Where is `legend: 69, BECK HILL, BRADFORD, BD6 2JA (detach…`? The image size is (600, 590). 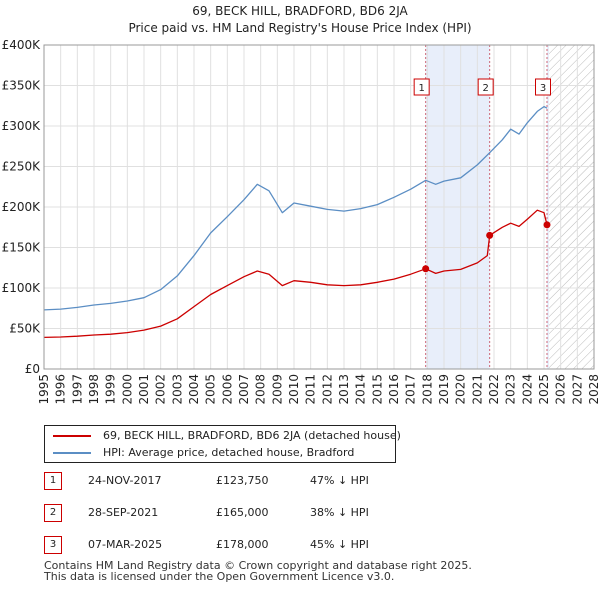
legend: 69, BECK HILL, BRADFORD, BD6 2JA (detach… is located at coordinates (222, 444).